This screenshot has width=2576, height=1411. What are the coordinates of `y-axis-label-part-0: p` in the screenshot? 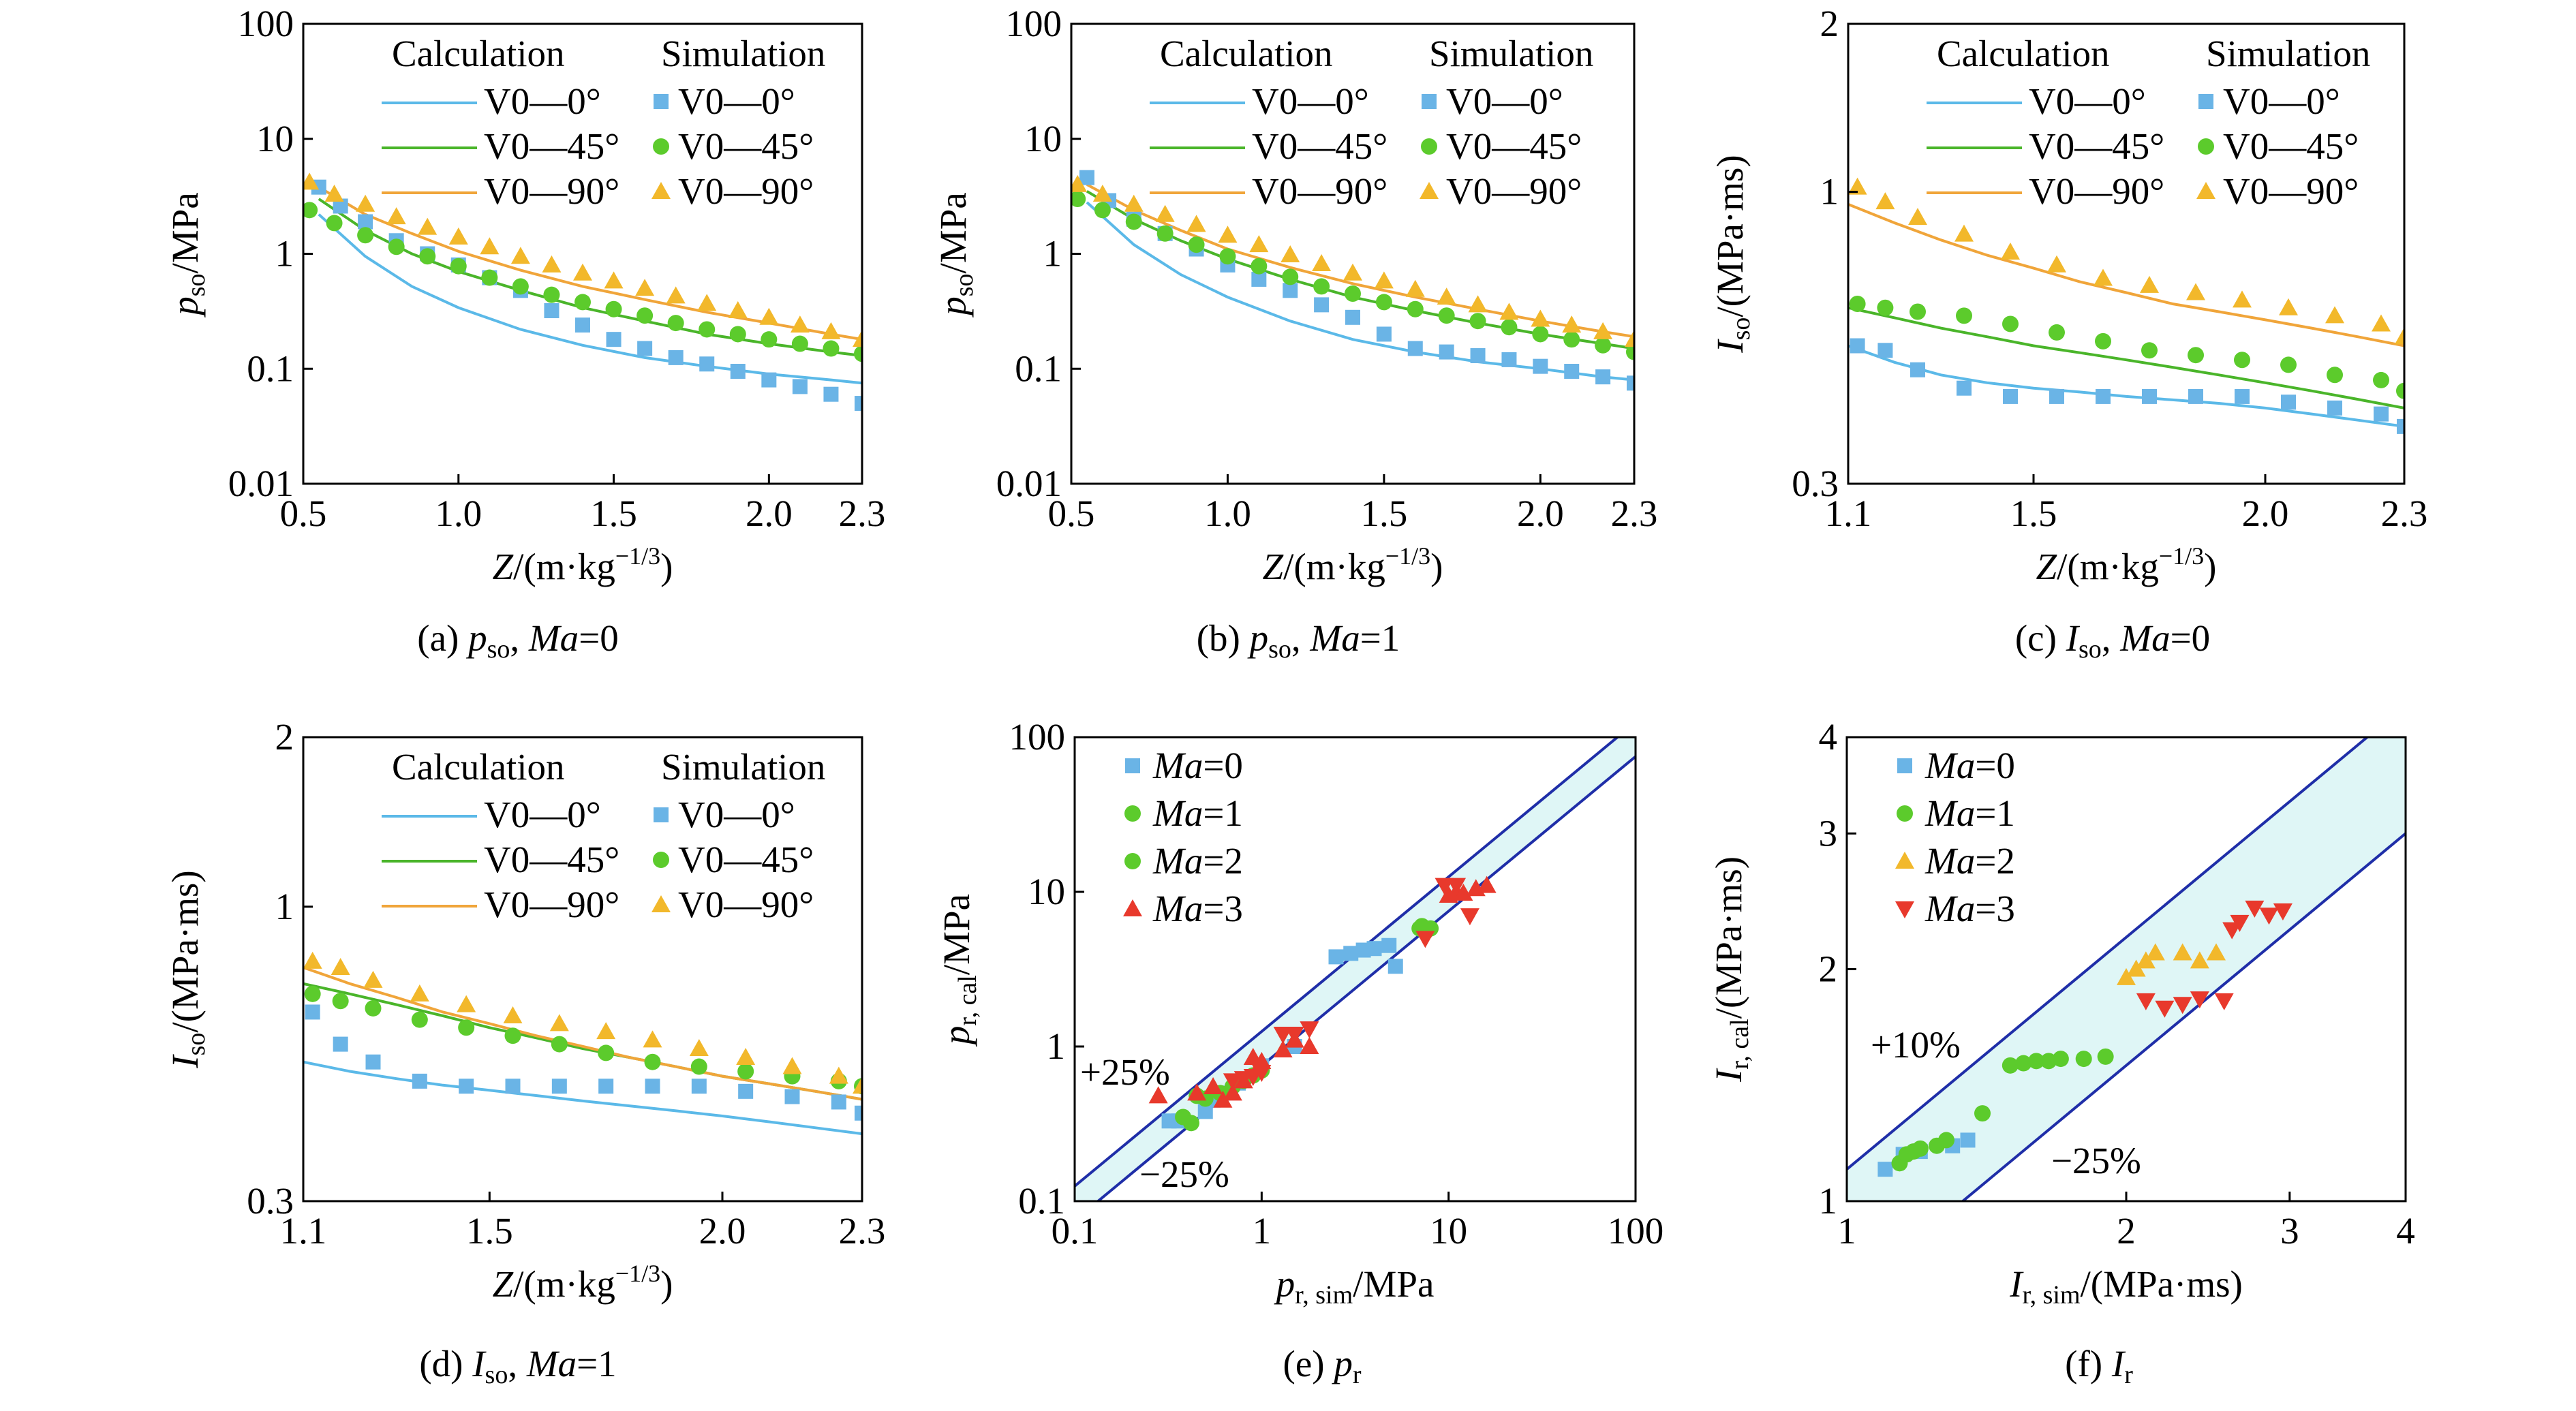 It's located at (956, 1037).